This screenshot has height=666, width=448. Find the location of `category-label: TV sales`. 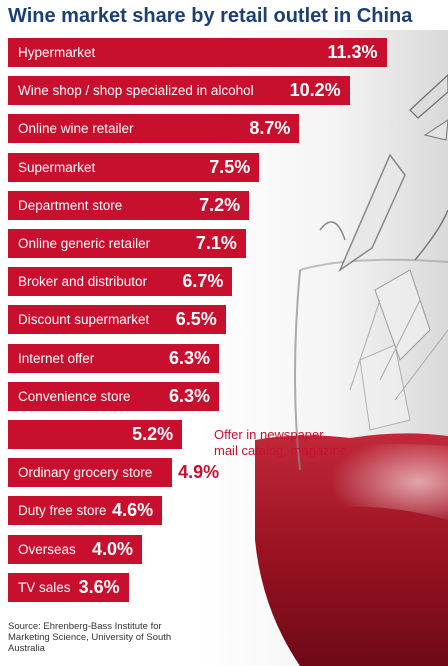

category-label: TV sales is located at coordinates (44, 587).